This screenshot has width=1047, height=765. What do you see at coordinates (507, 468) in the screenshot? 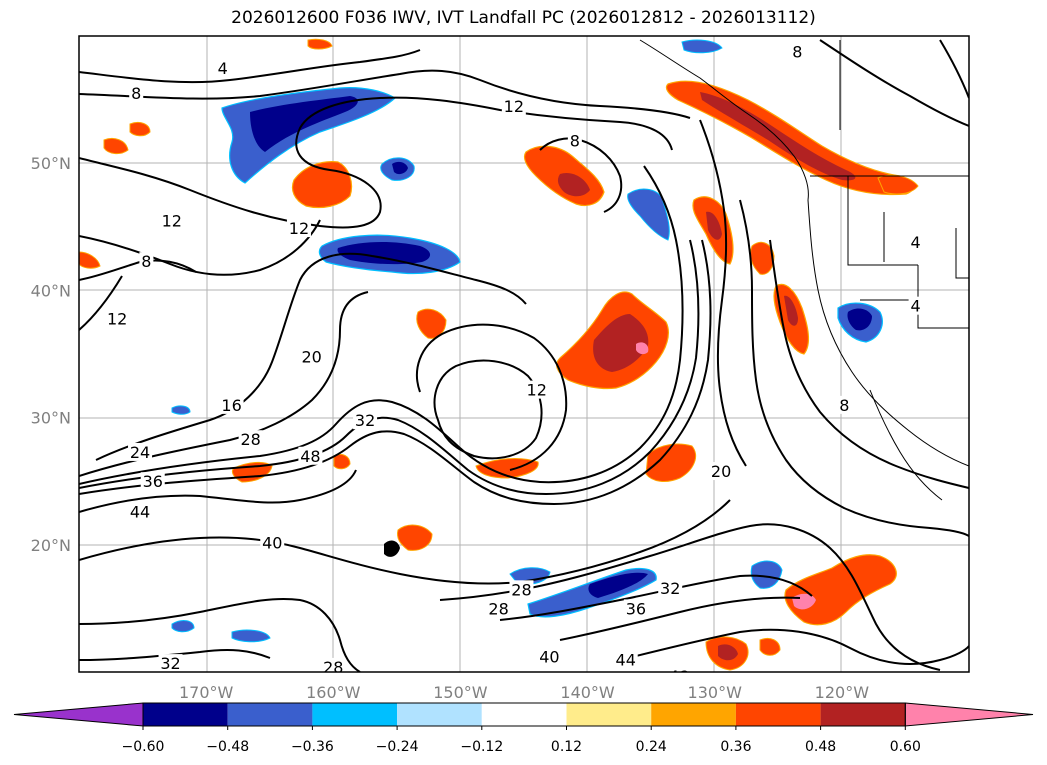
I see `anomaly-region-pos-tropic-strip` at bounding box center [507, 468].